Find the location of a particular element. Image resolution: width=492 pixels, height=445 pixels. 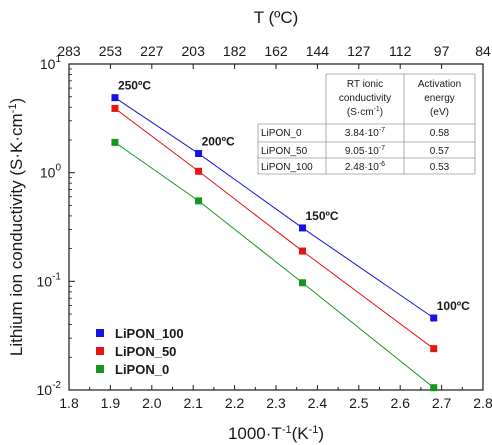

top-tick-label: 127 is located at coordinates (359, 51).